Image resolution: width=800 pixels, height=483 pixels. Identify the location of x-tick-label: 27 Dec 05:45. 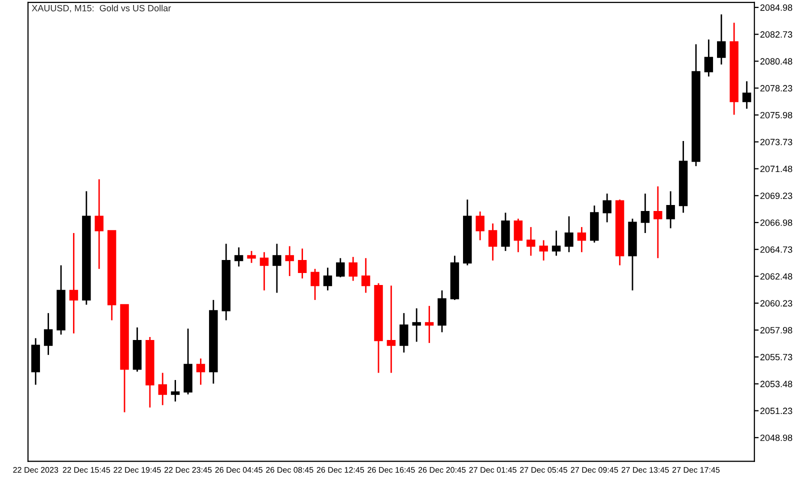
(544, 470).